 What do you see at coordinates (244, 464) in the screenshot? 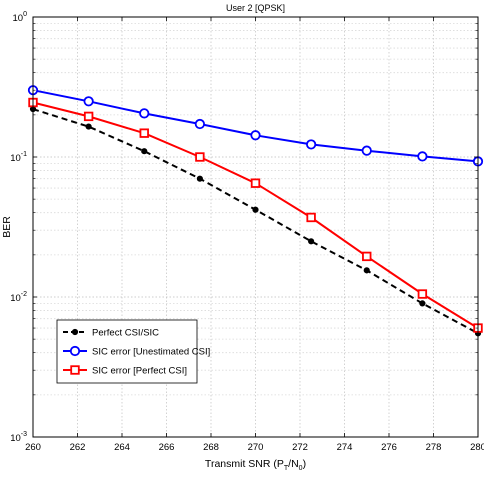
I see `x-axis-title-main: Transmit SNR (P` at bounding box center [244, 464].